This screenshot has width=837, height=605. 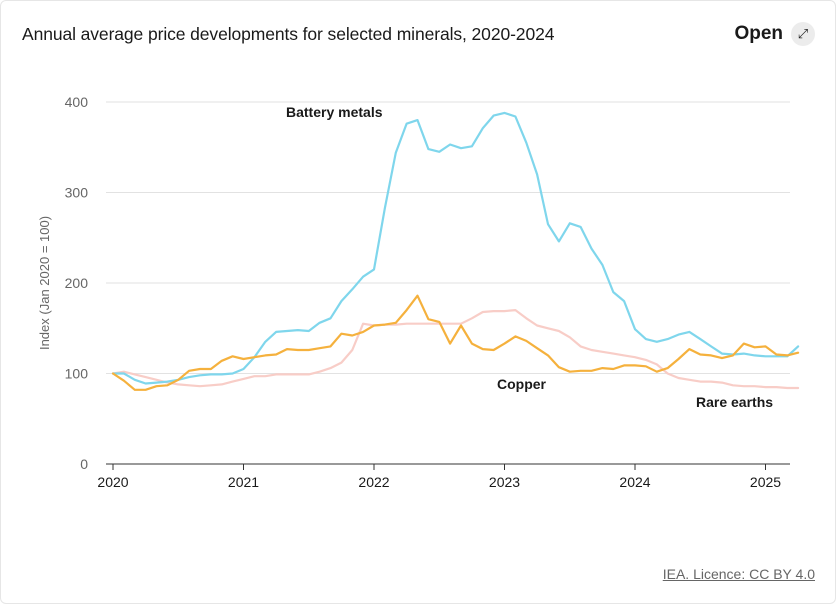 I want to click on x-tick-label: 2021, so click(x=243, y=482).